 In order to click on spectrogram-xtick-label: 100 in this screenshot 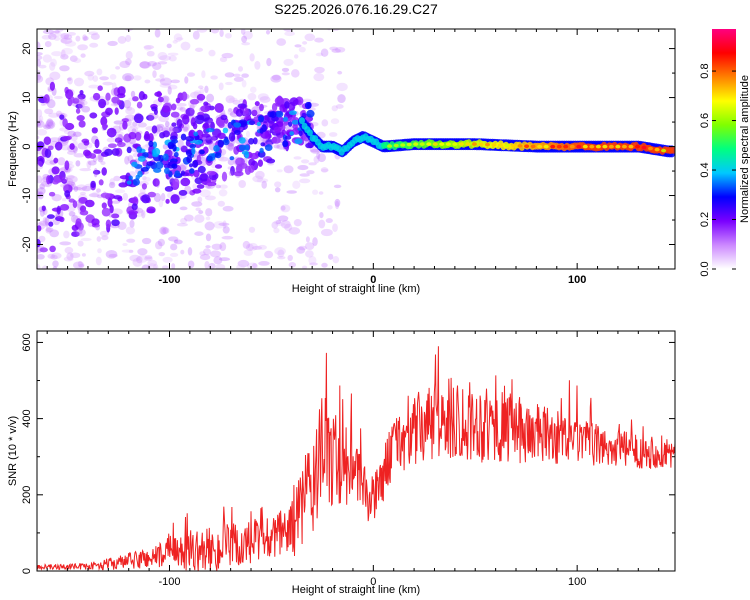, I will do `click(577, 280)`.